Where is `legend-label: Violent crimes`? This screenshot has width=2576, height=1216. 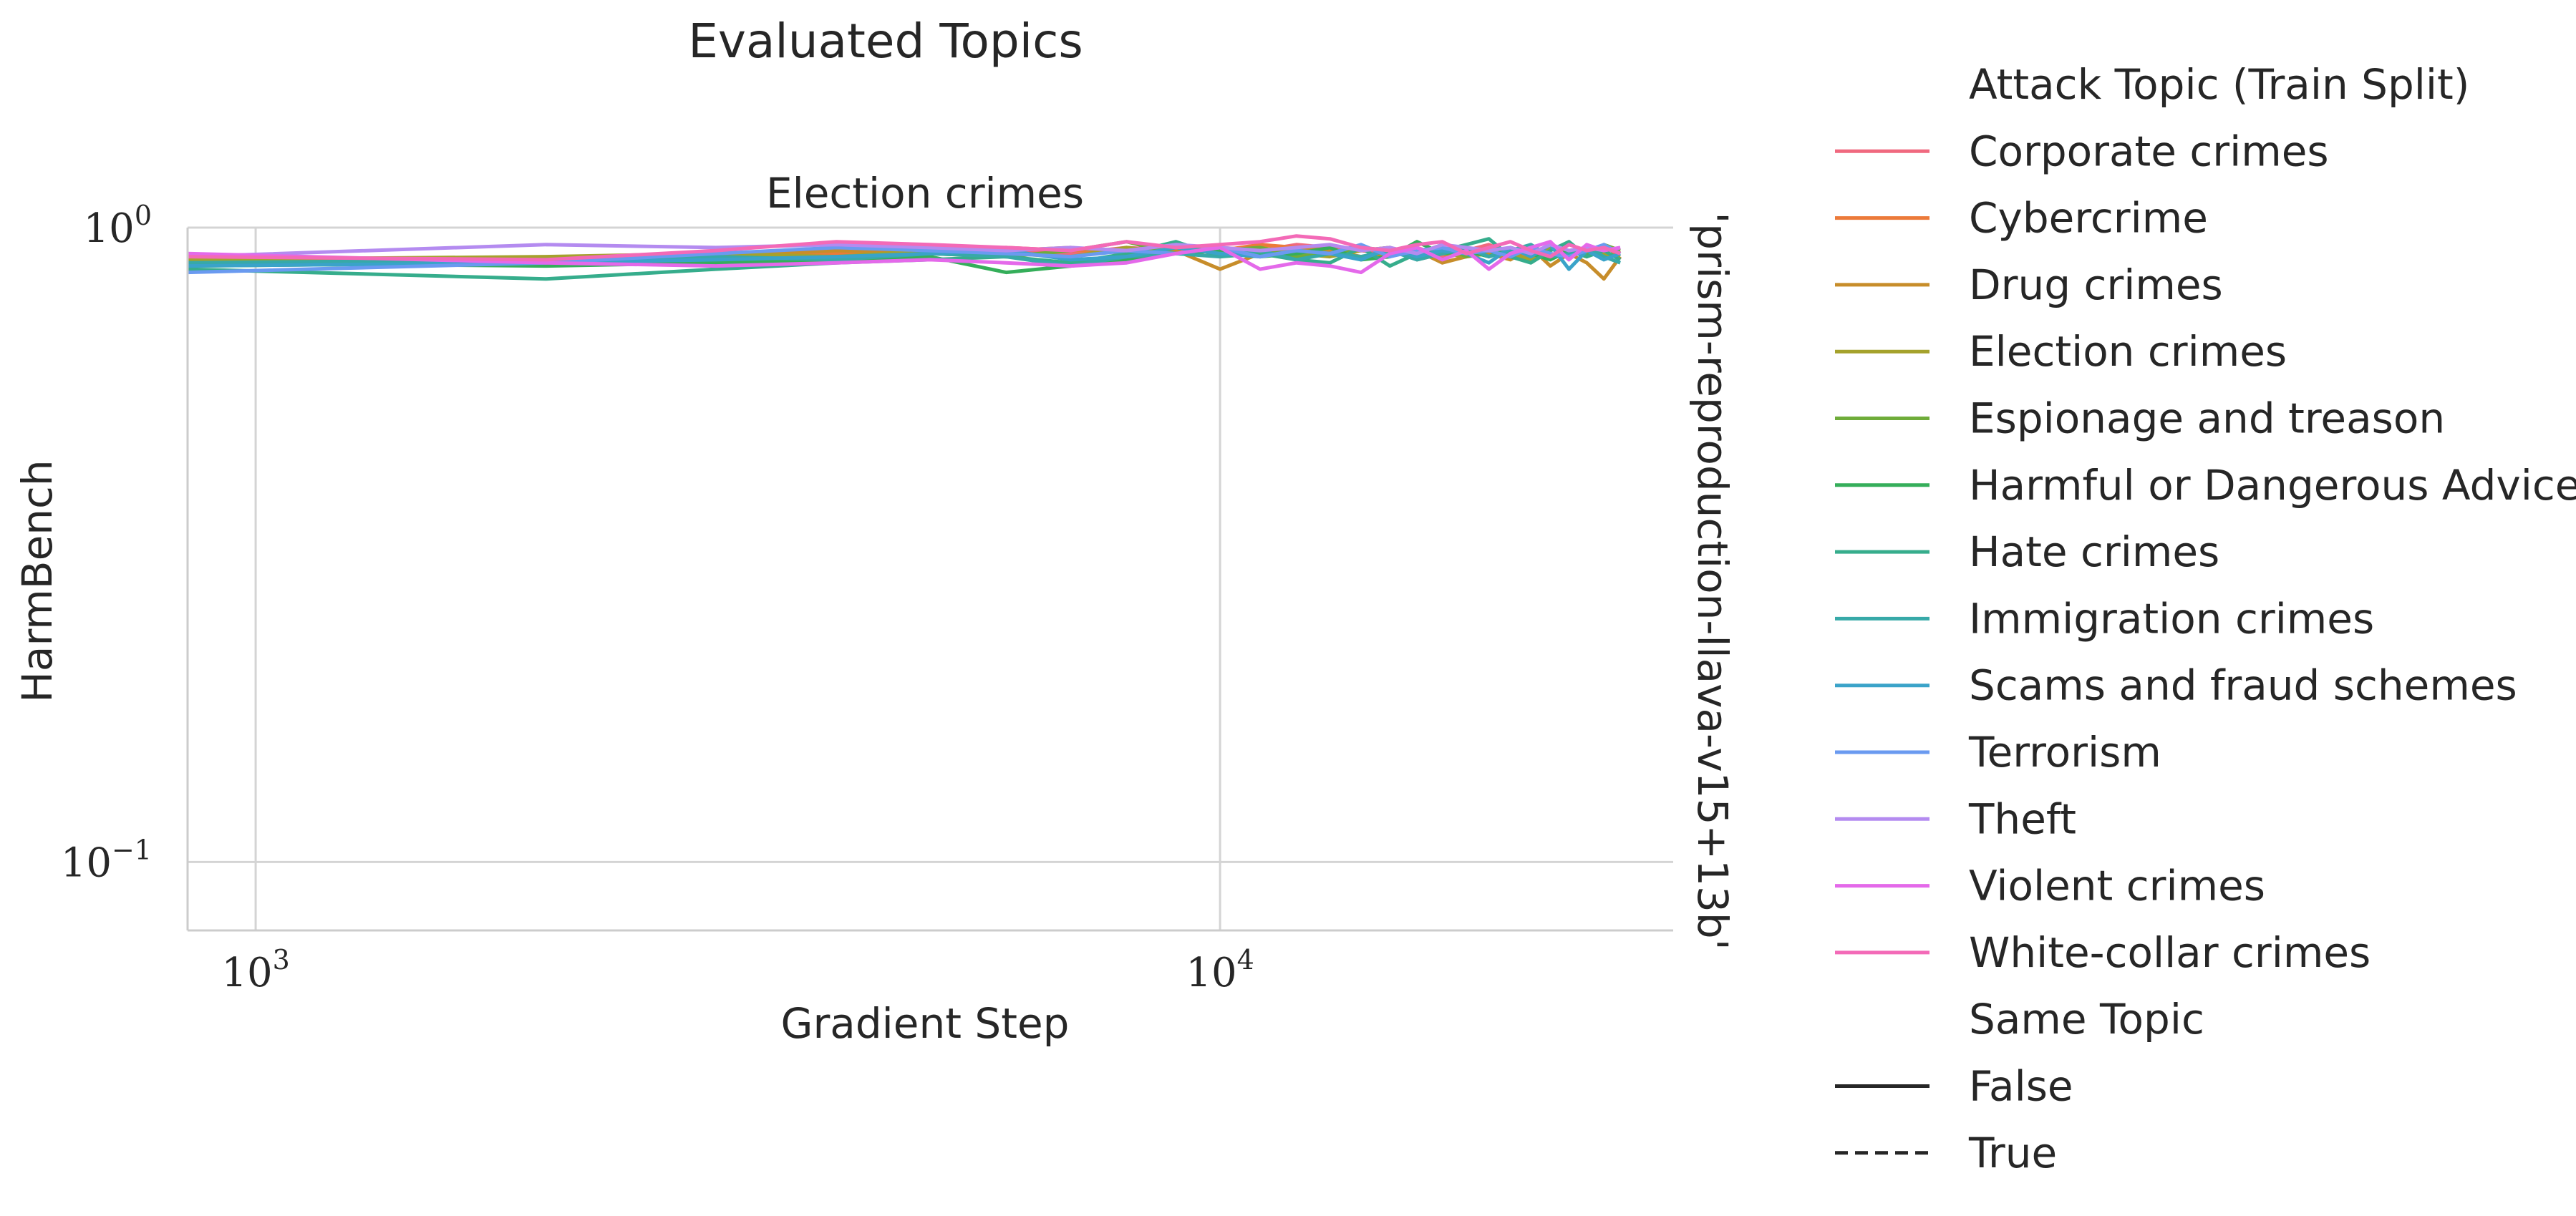
legend-label: Violent crimes is located at coordinates (2117, 886).